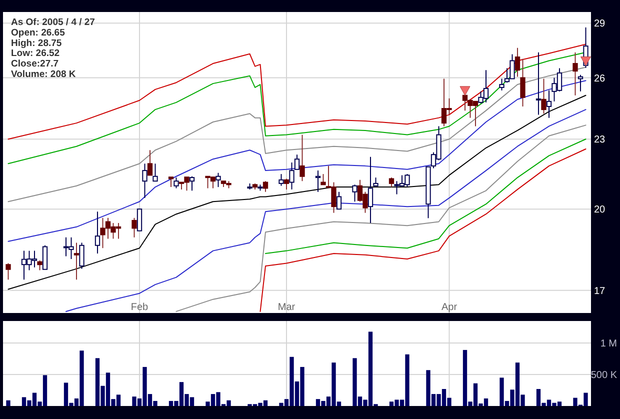 Image resolution: width=620 pixels, height=419 pixels. What do you see at coordinates (600, 140) in the screenshot?
I see `y-tick-label: 23` at bounding box center [600, 140].